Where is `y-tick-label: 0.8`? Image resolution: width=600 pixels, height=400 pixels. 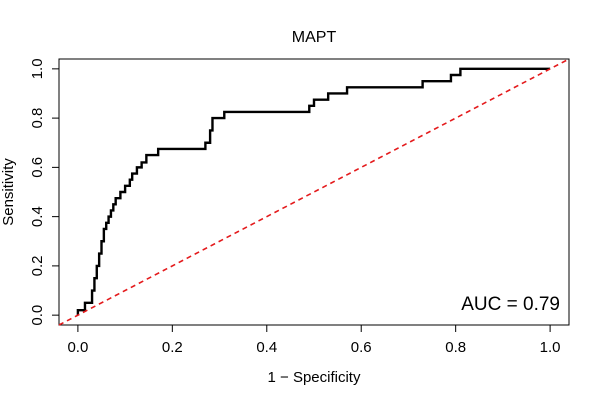 y-tick-label: 0.8 is located at coordinates (37, 118).